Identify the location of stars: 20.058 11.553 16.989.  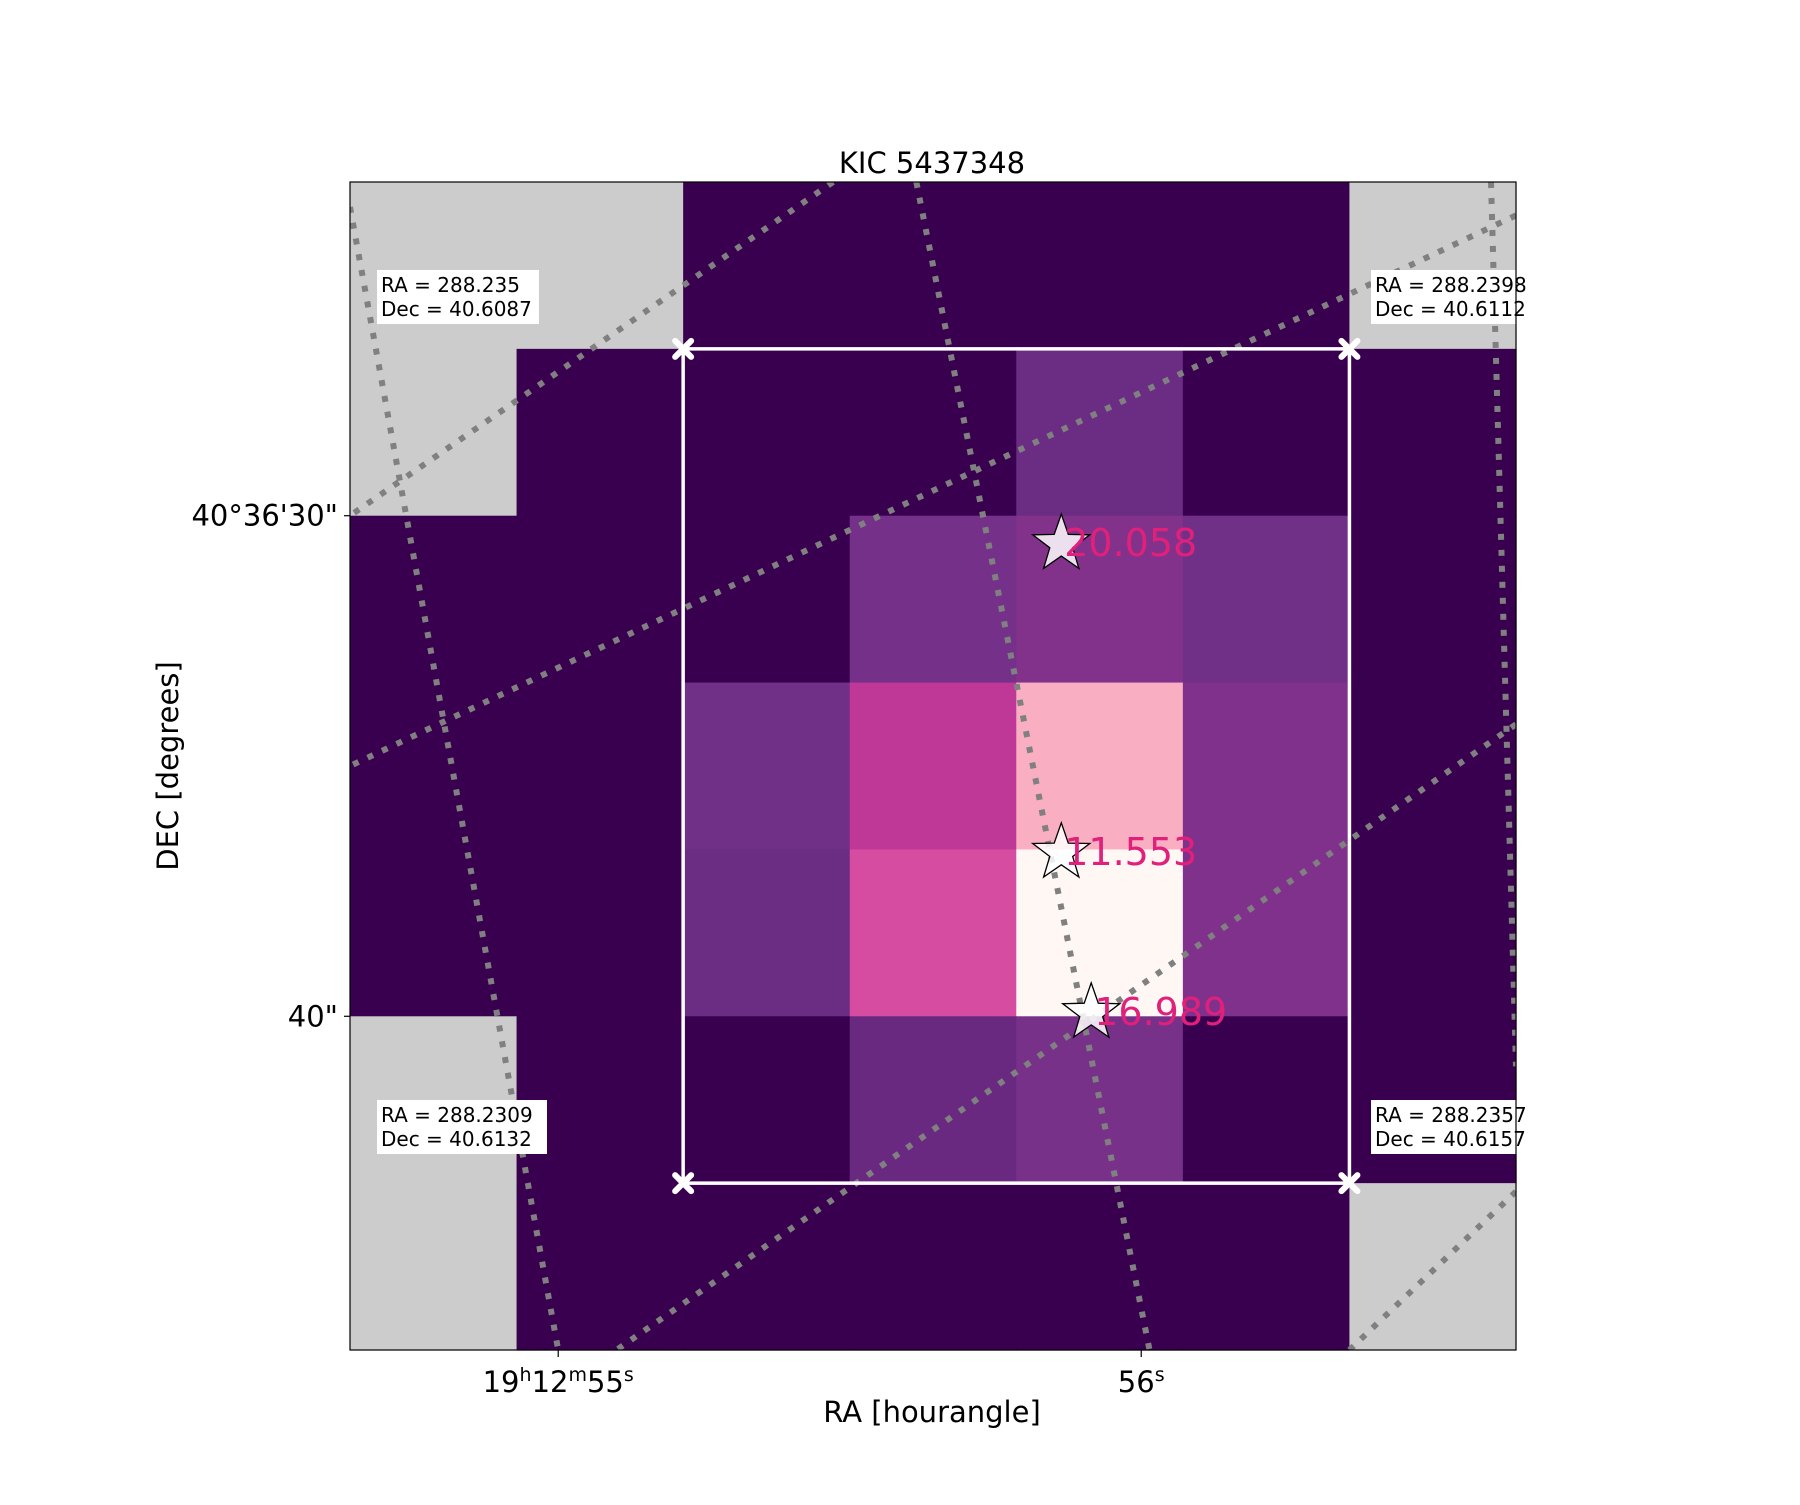
(1128, 775).